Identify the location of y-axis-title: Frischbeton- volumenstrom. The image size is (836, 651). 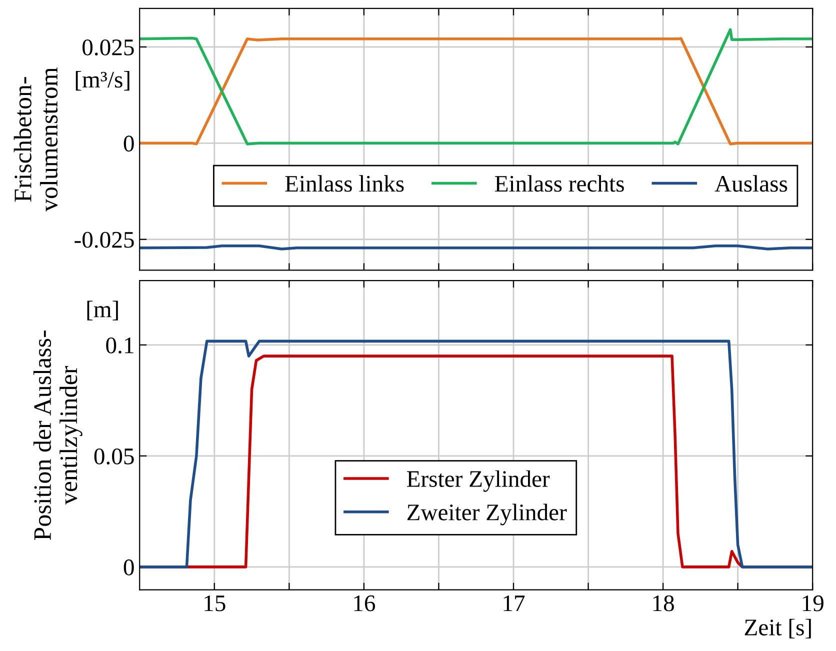
(36, 139).